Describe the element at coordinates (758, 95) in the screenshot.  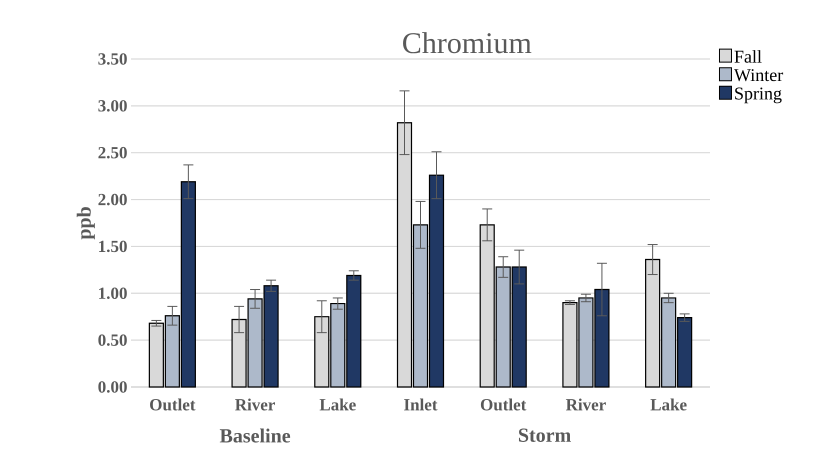
I see `legend-label: Spring` at that location.